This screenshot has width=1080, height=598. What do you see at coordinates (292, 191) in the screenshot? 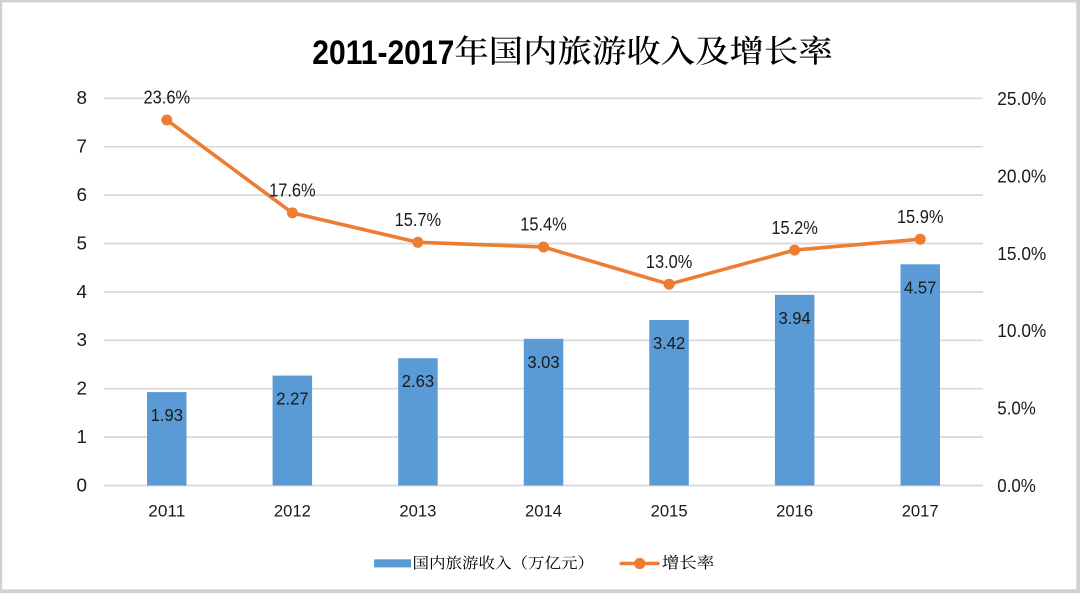
I see `svg-text: 17.6%` at bounding box center [292, 191].